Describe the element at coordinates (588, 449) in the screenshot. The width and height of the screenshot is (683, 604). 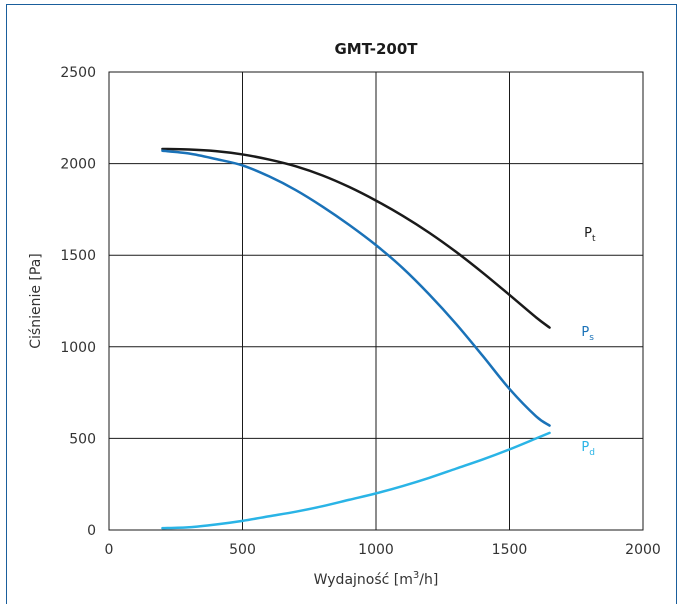
I see `series-label-Pd: Pd` at that location.